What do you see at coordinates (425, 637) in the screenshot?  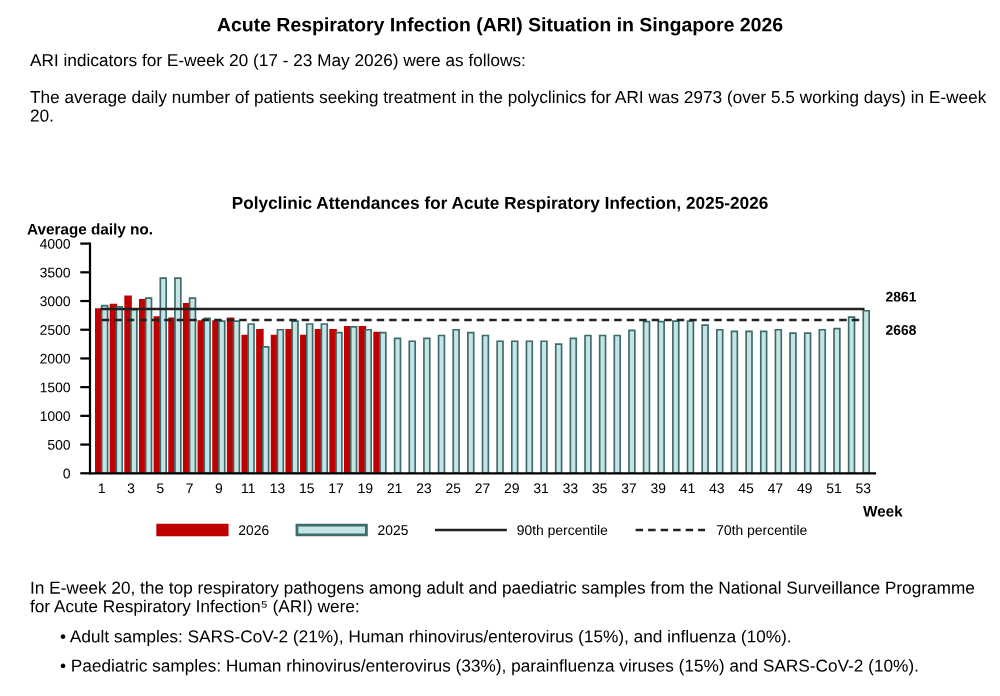 I see `text: • Adult samples: SARS-CoV-2 (21%), Human rhinovirus/enterovirus (15%), and influenza (10%).` at bounding box center [425, 637].